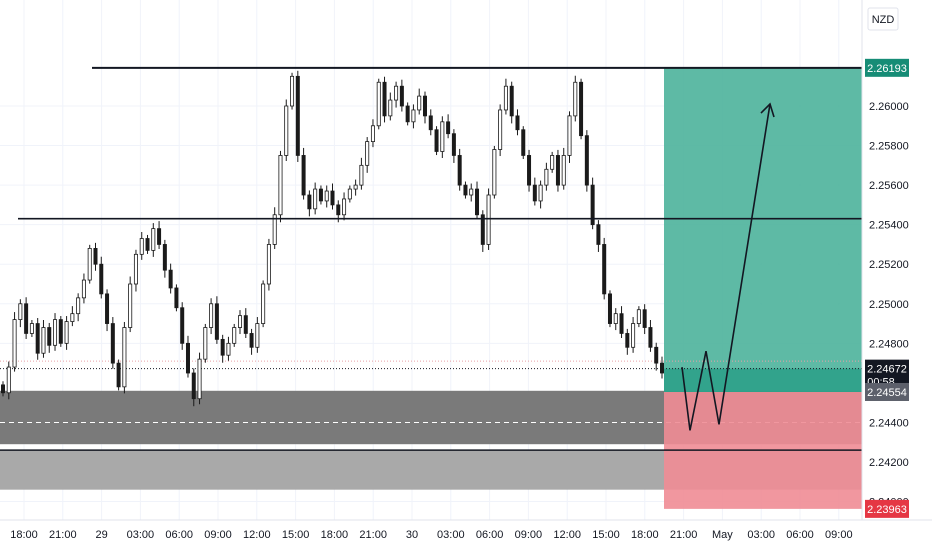  I want to click on y-tick-label: 2.25800, so click(889, 147).